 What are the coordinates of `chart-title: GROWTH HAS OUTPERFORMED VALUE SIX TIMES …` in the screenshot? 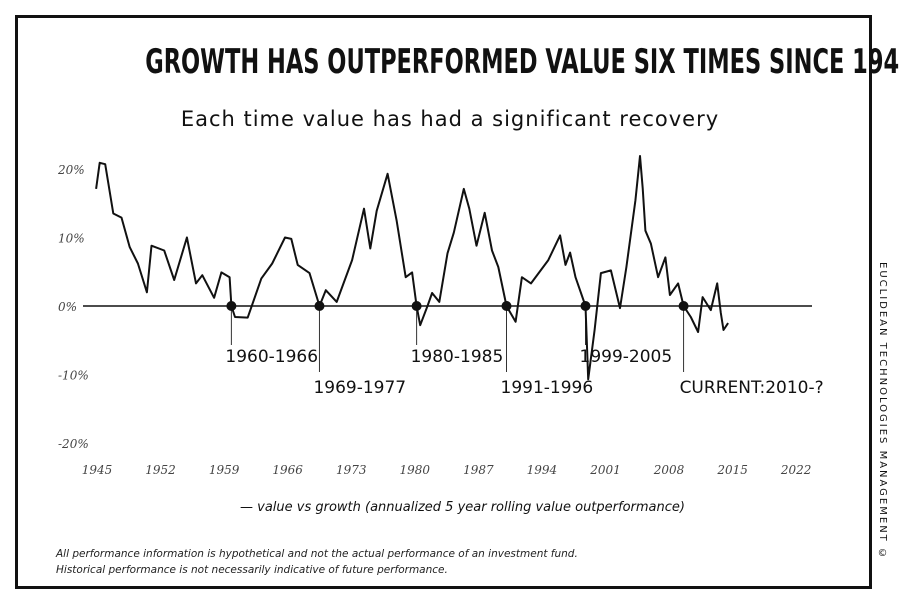 It's located at (522, 62).